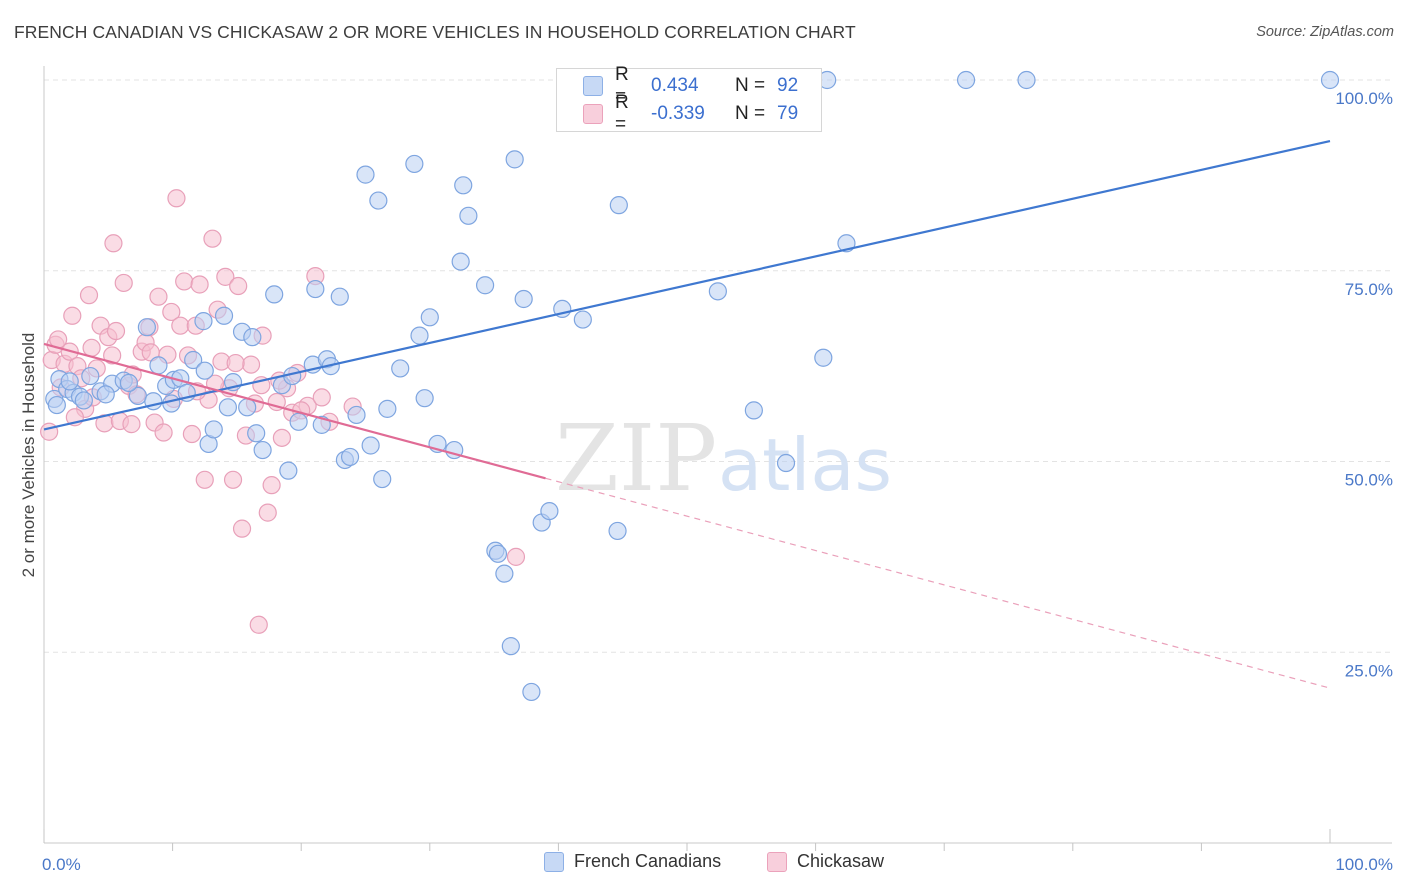 The width and height of the screenshot is (1406, 892). I want to click on legend-row-chickasaw: R = -0.339 N = 79, so click(691, 113).